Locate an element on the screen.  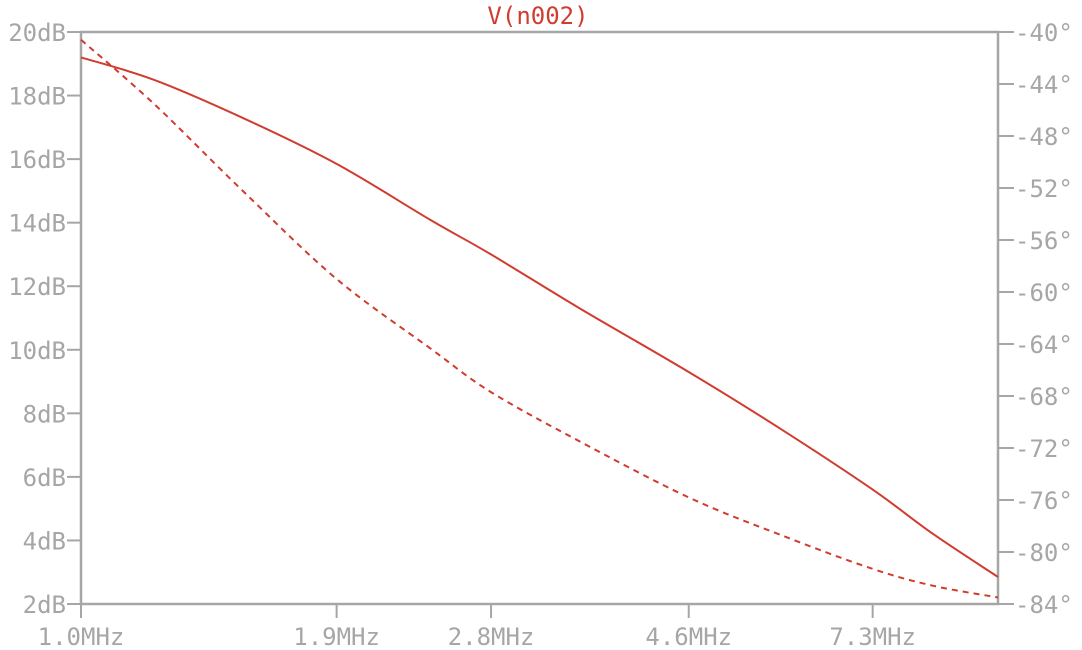
left-axis-tick-label: 16dB is located at coordinates (37, 160).